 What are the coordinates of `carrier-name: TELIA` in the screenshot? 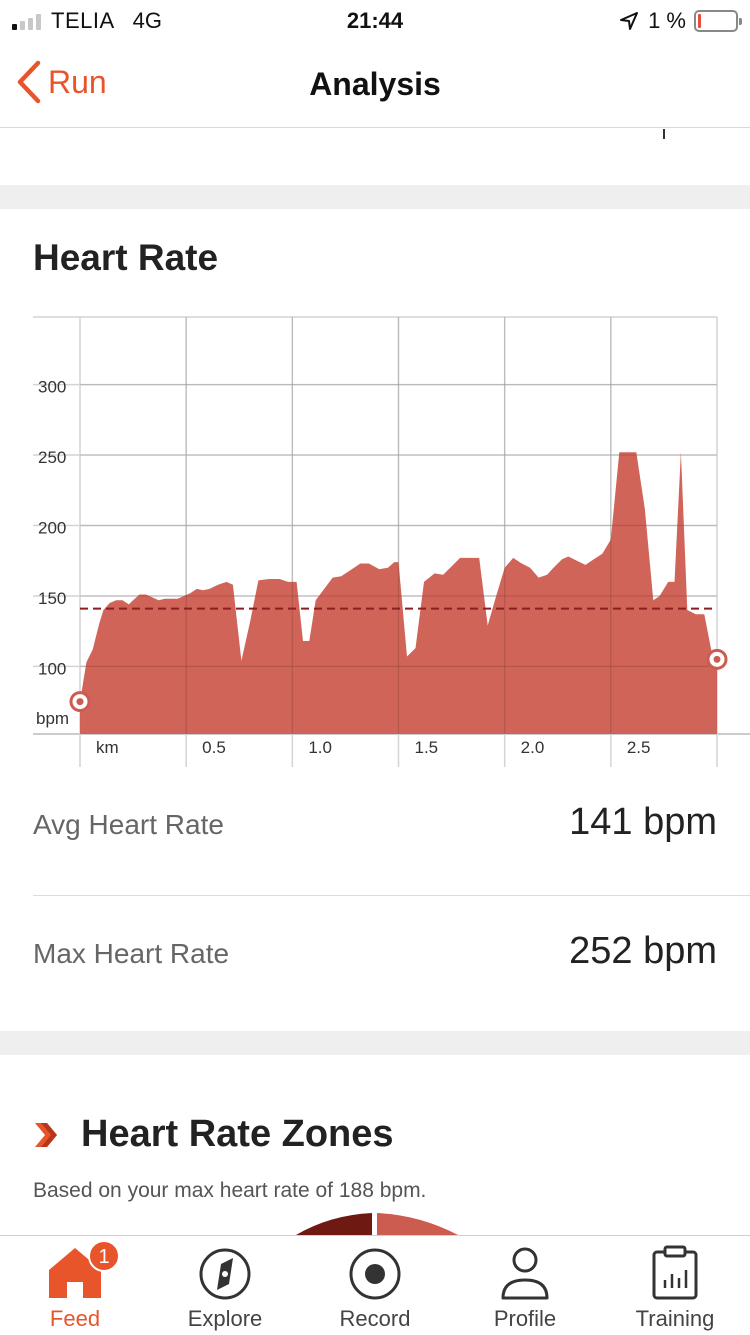 It's located at (83, 20).